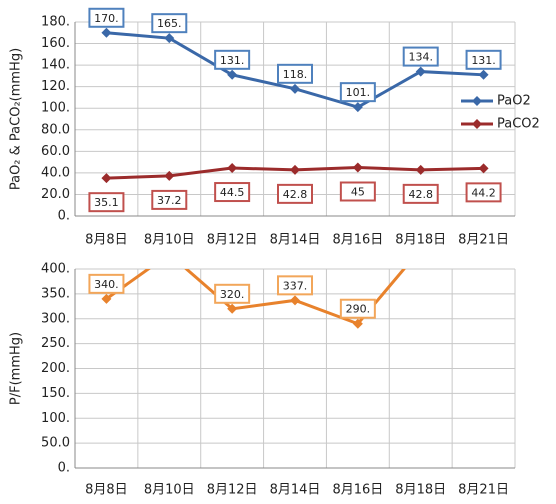  What do you see at coordinates (55, 443) in the screenshot?
I see `y-tick-label: 50.0` at bounding box center [55, 443].